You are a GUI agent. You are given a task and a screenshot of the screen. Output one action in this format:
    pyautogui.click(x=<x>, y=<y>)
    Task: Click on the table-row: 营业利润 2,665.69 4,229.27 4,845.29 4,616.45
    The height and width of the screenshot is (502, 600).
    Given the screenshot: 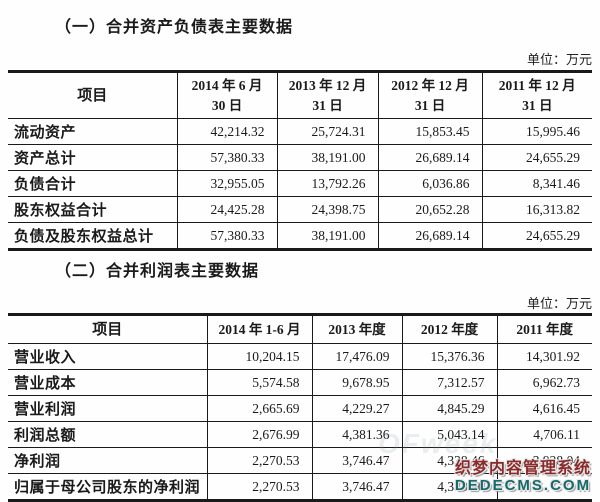 What is the action you would take?
    pyautogui.click(x=300, y=408)
    